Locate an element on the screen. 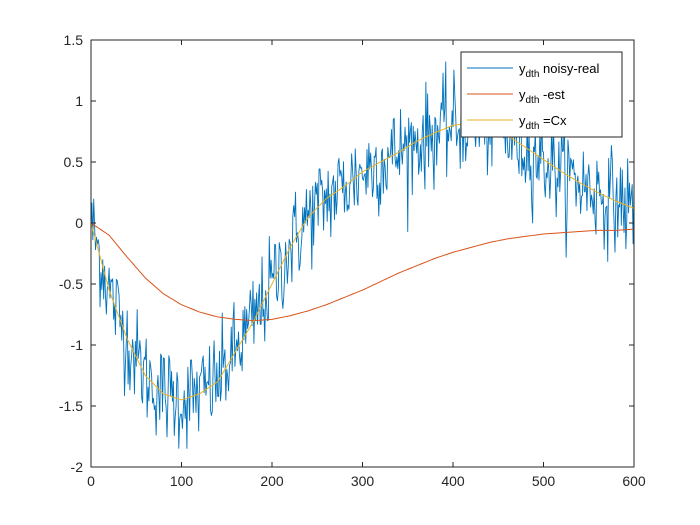 This screenshot has width=700, height=525. series-est is located at coordinates (362, 272).